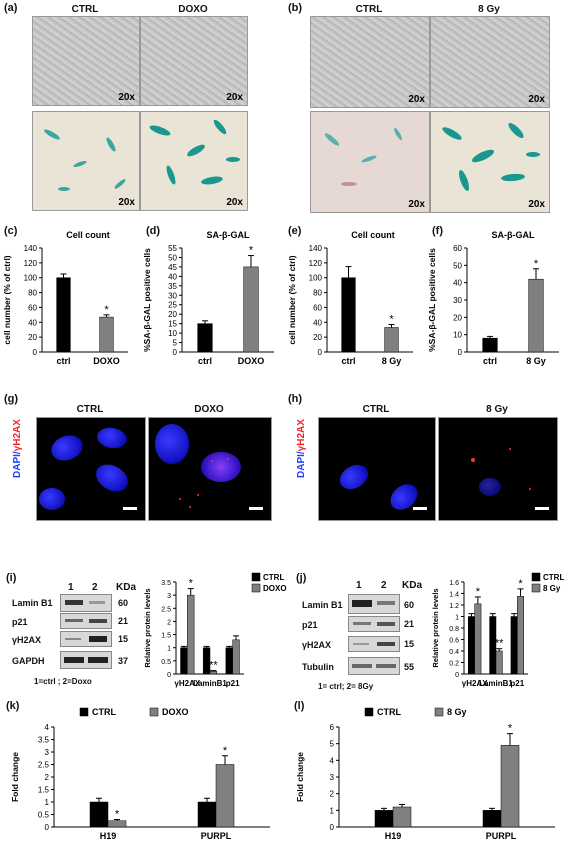 The width and height of the screenshot is (571, 854). What do you see at coordinates (409, 667) in the screenshot?
I see `blot-kda-value: 55` at bounding box center [409, 667].